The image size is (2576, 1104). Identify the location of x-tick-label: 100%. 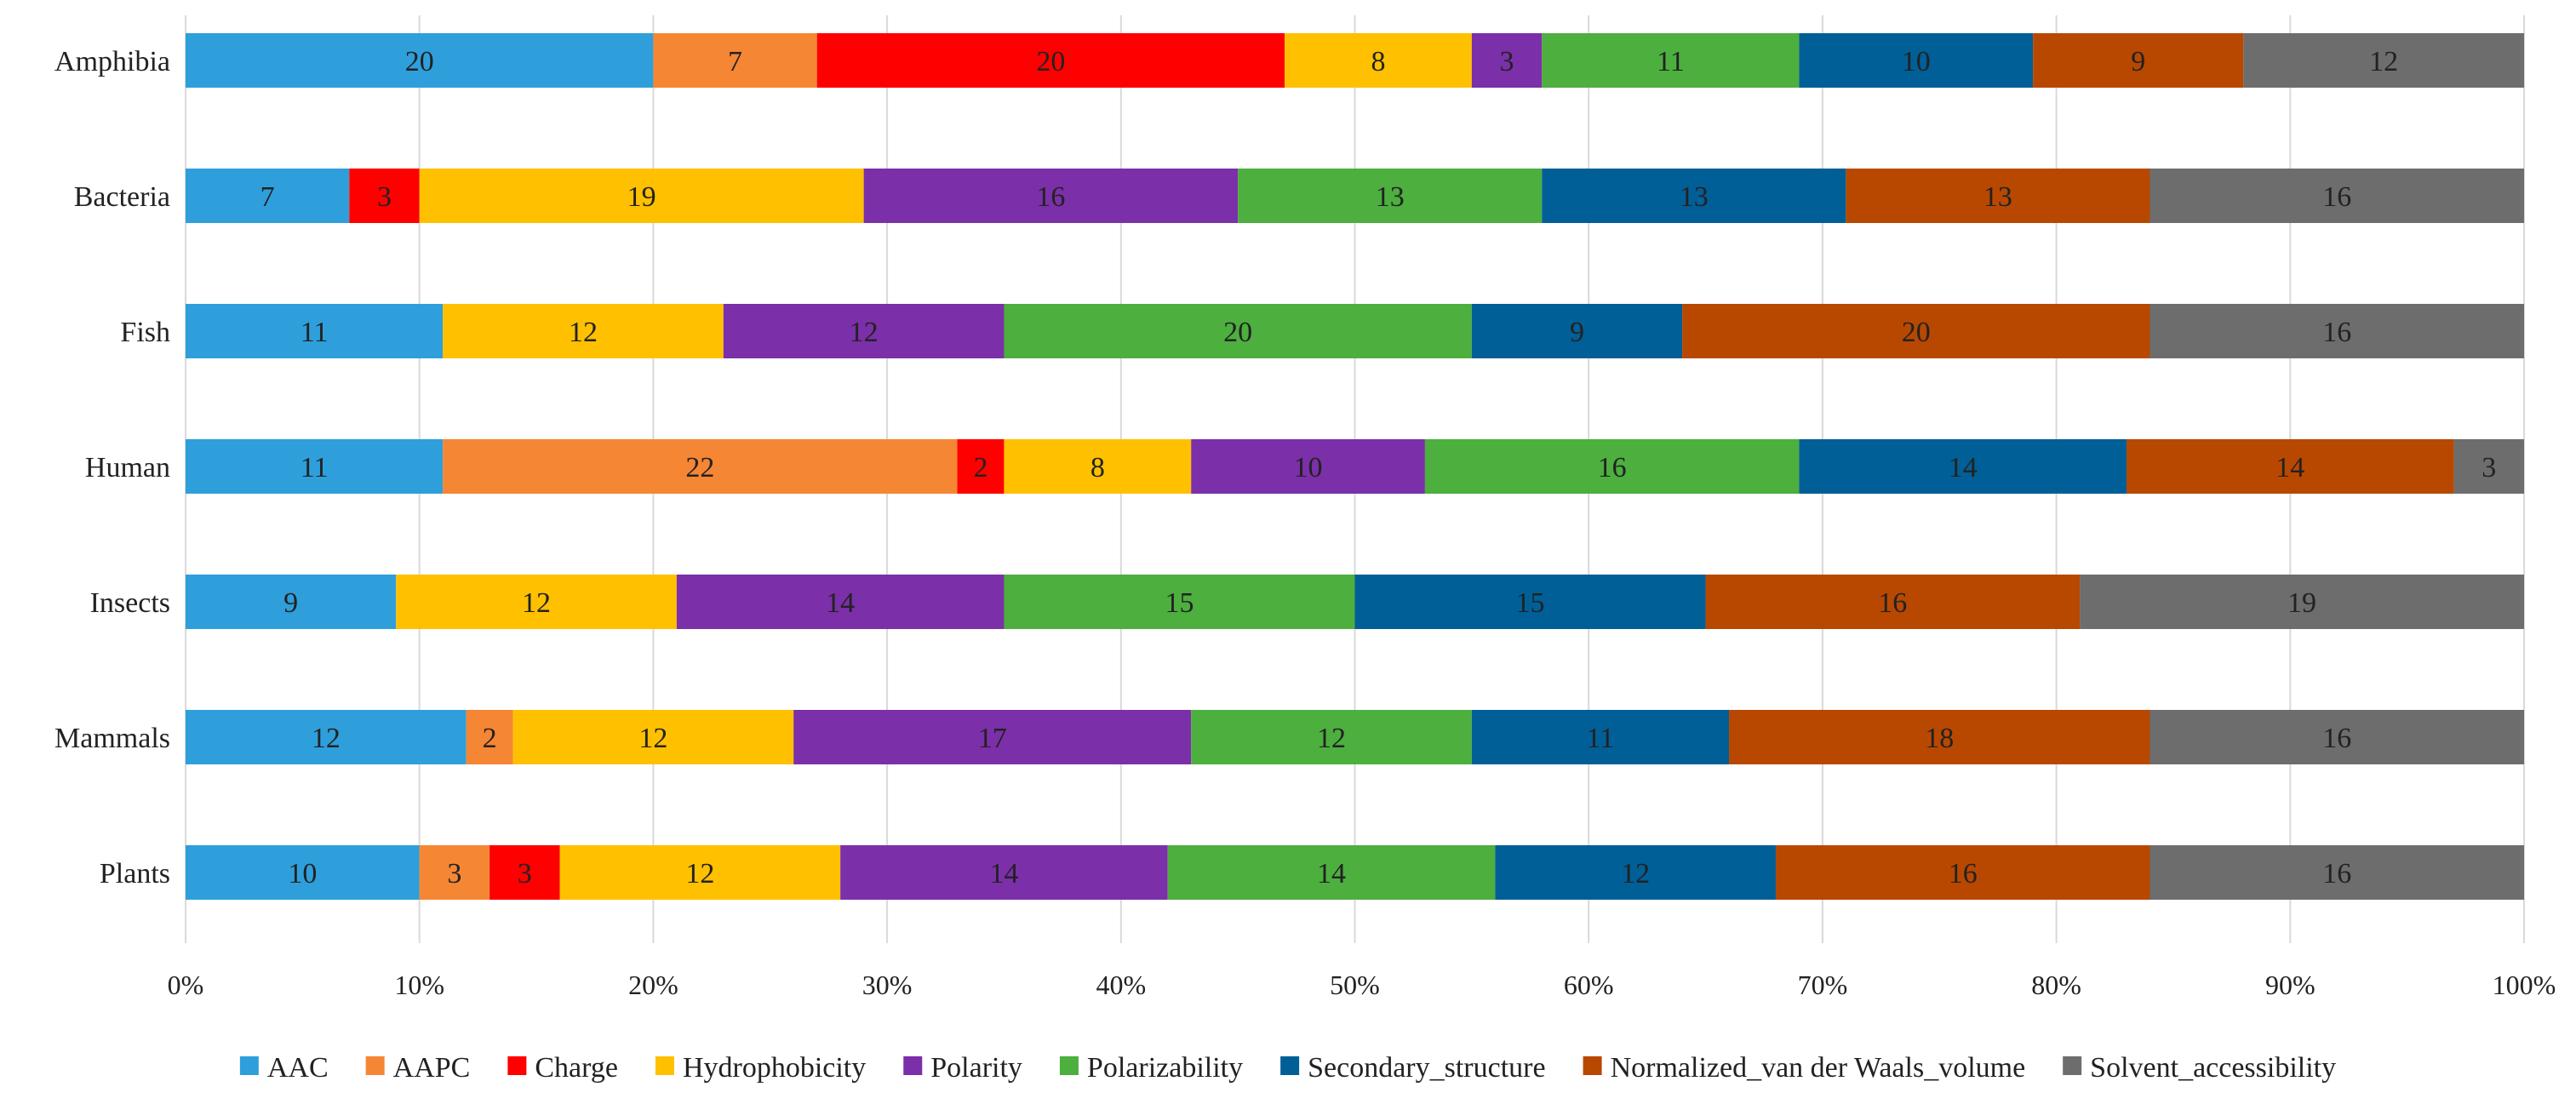
(2524, 985).